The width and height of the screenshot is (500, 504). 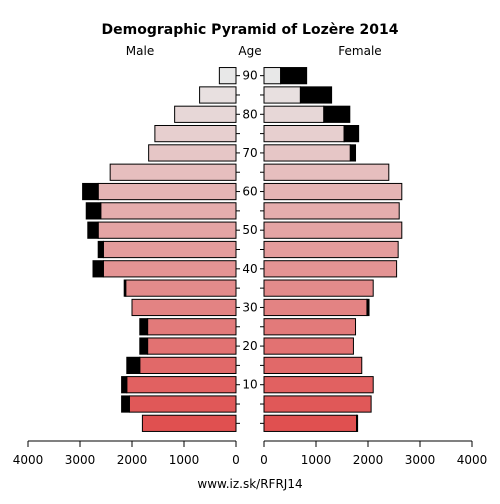 I want to click on x-tick-label-female: 1000, so click(x=316, y=460).